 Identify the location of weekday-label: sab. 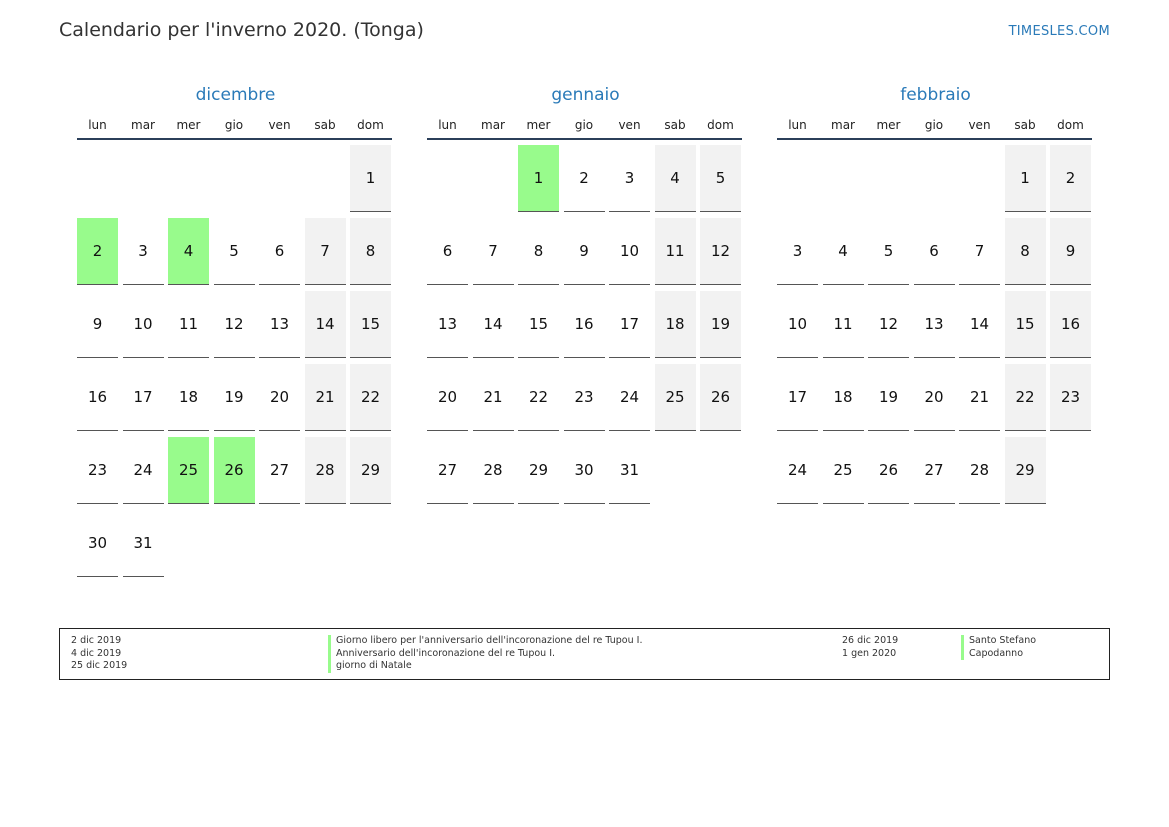
(675, 125).